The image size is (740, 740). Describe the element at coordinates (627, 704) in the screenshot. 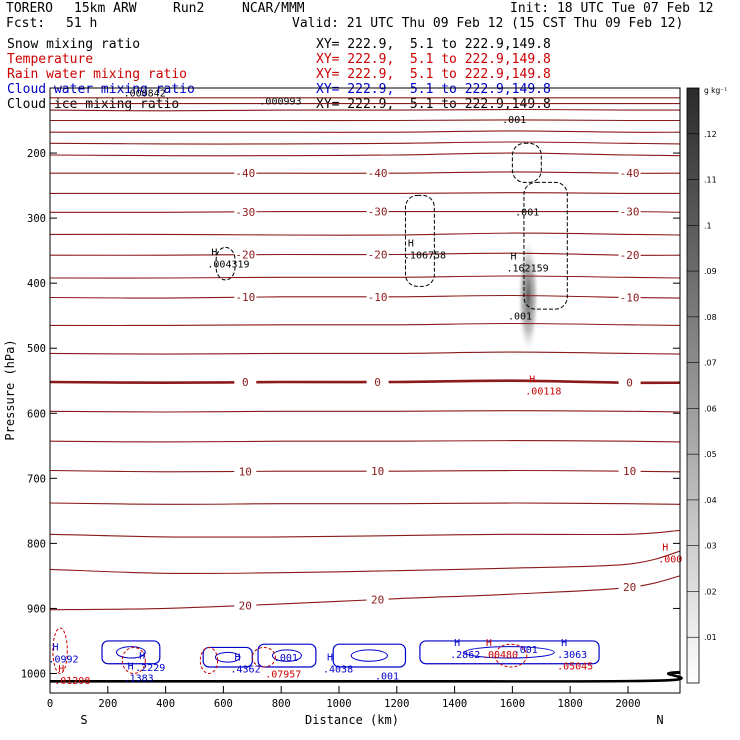

I see `x-tick-label: 2000` at that location.